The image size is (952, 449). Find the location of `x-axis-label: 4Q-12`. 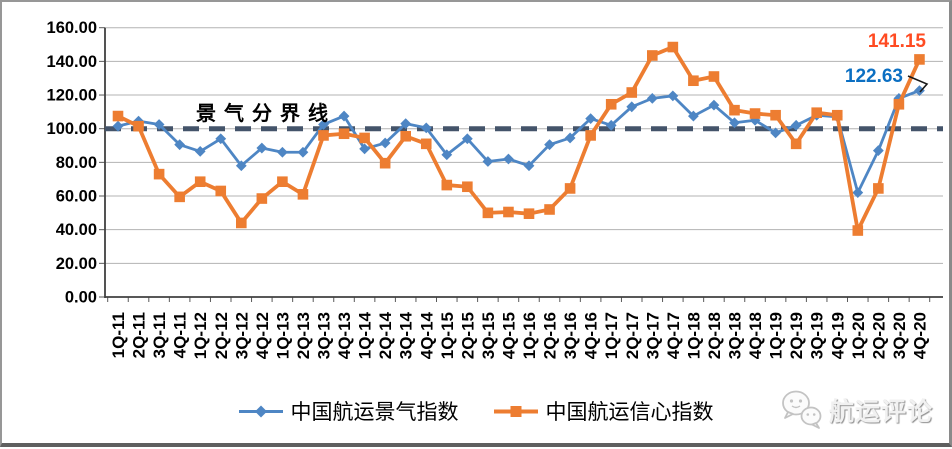

x-axis-label: 4Q-12 is located at coordinates (262, 335).